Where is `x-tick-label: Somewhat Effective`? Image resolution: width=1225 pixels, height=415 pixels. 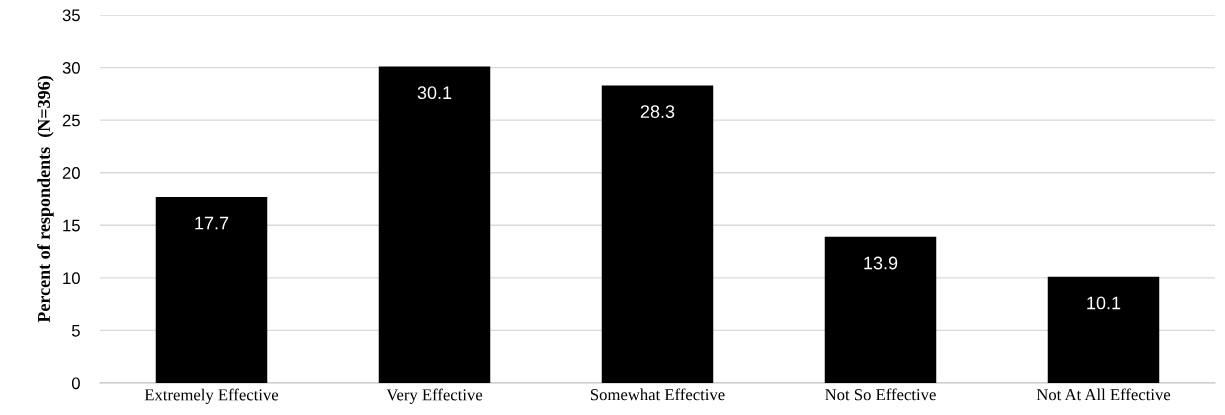
x-tick-label: Somewhat Effective is located at coordinates (657, 394).